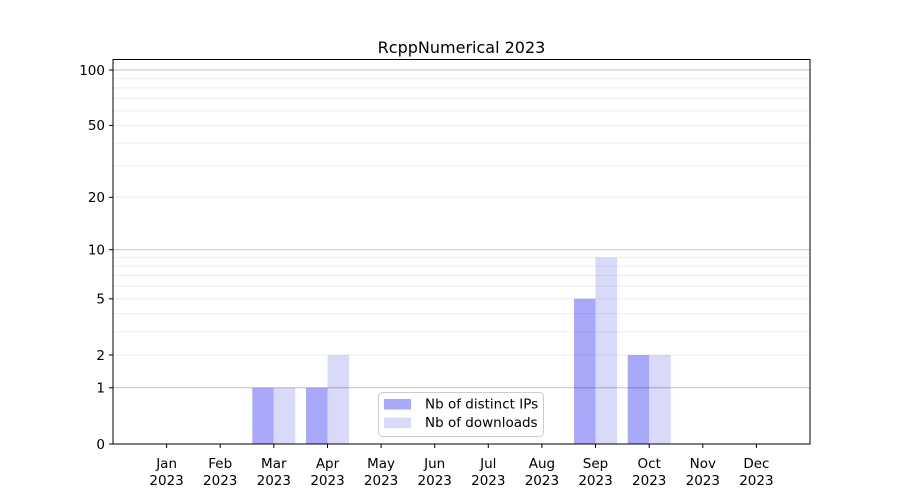  Describe the element at coordinates (338, 399) in the screenshot. I see `bar-apr-series1` at that location.